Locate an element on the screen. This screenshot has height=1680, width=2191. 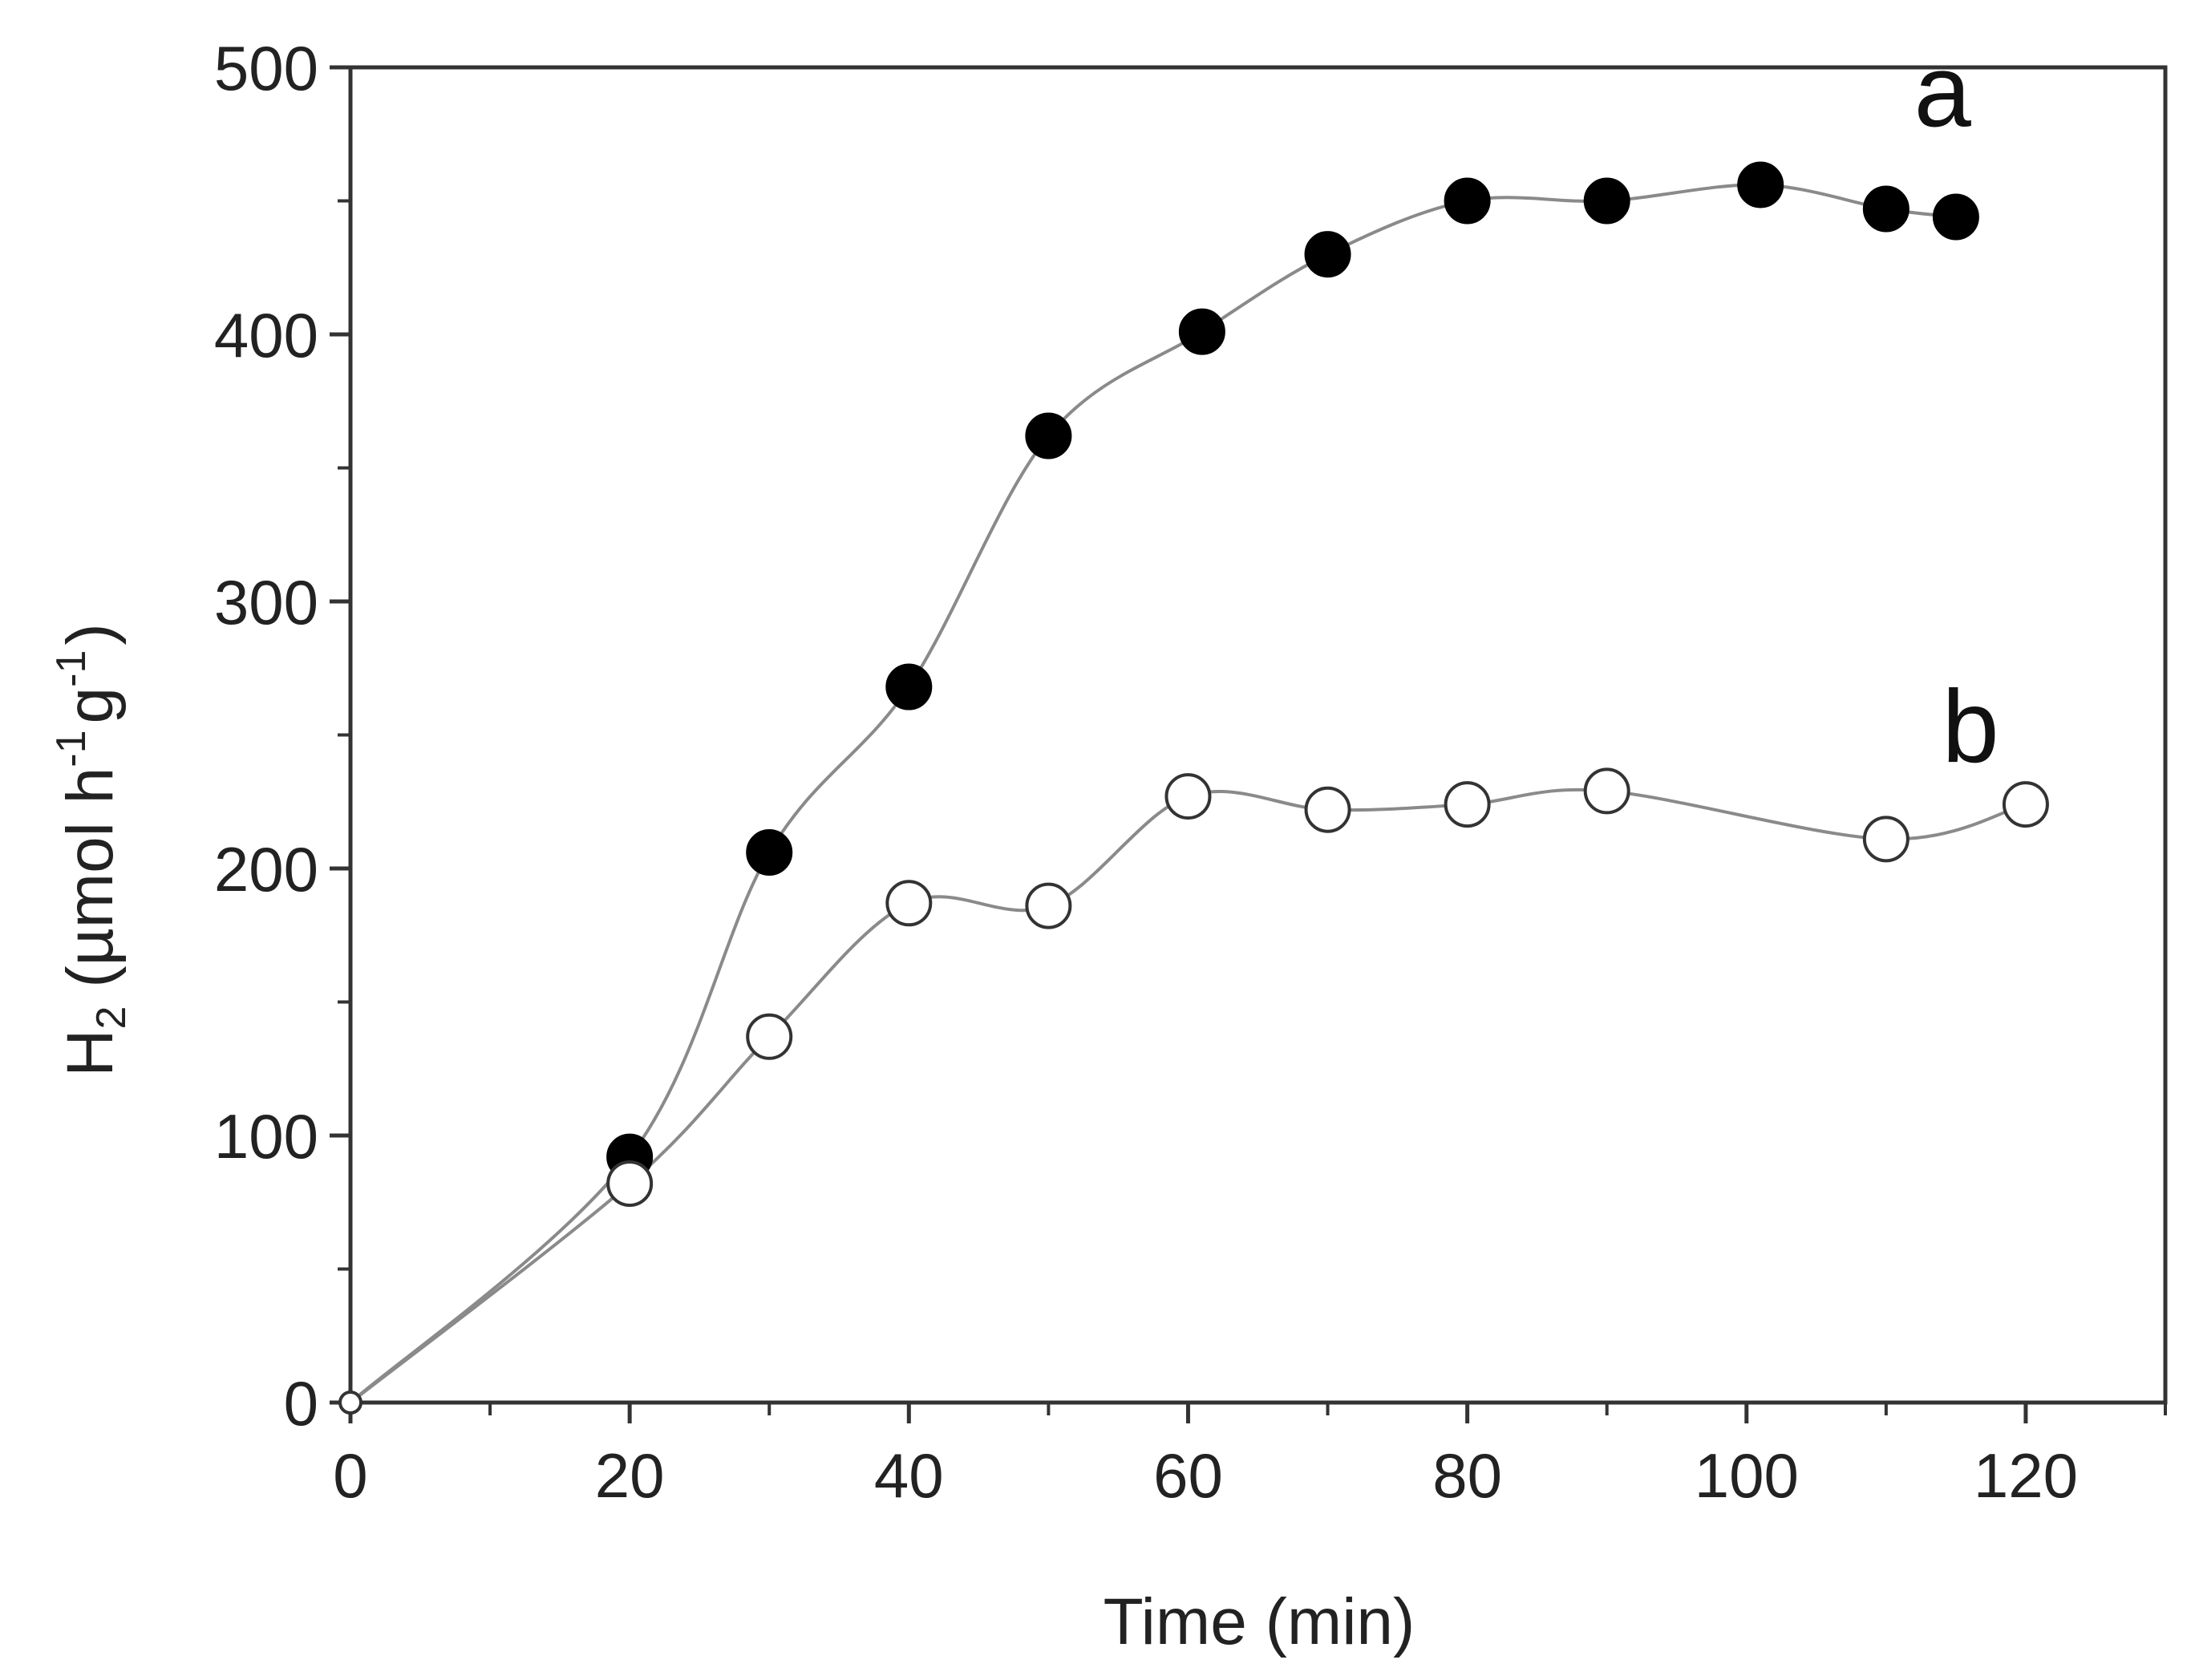
x-tick-label: 40 is located at coordinates (909, 1475).